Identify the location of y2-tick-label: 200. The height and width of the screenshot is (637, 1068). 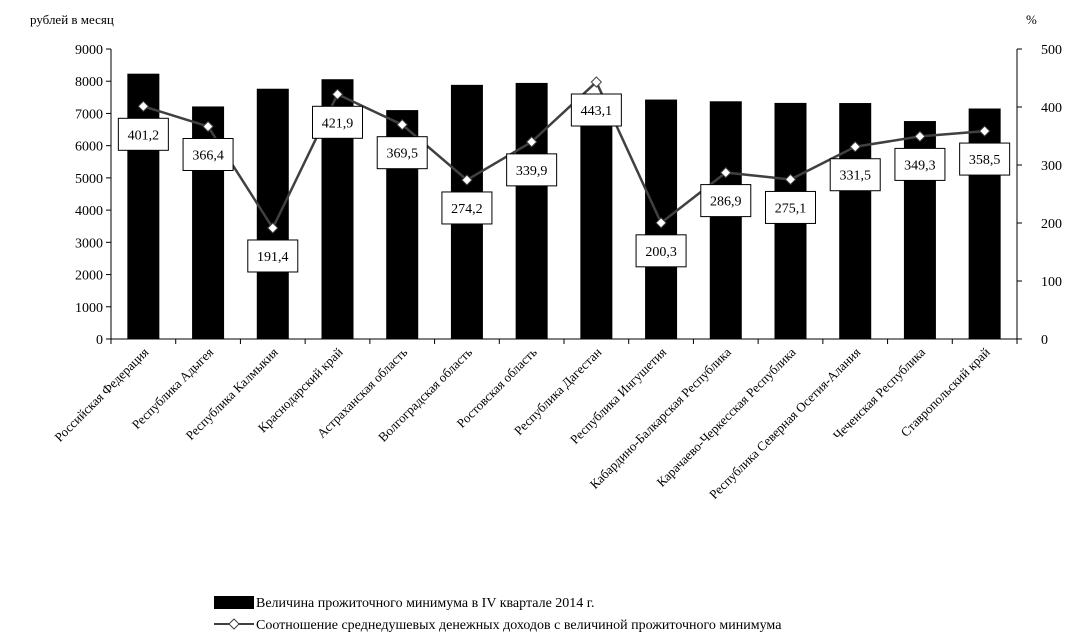
(1051, 224).